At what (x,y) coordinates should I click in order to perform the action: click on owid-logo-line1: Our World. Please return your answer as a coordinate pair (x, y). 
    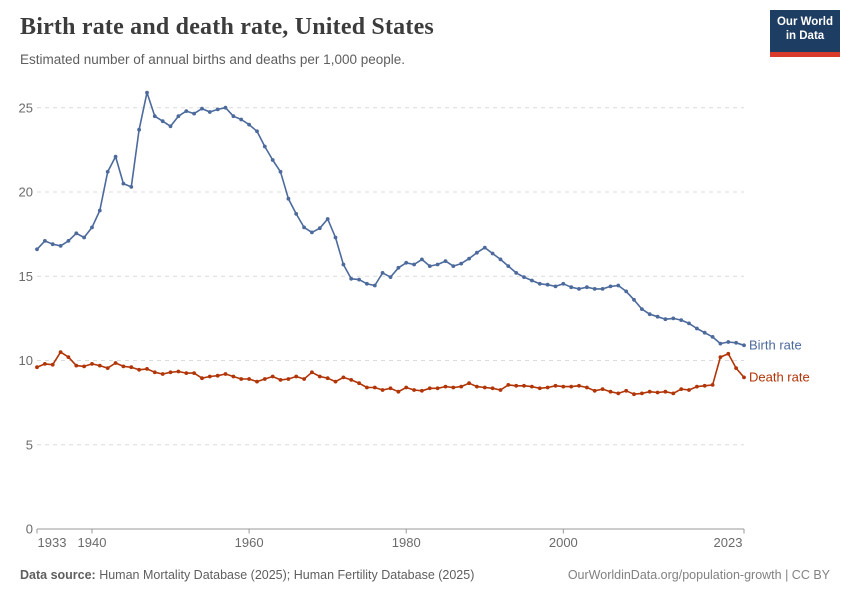
    Looking at the image, I should click on (804, 22).